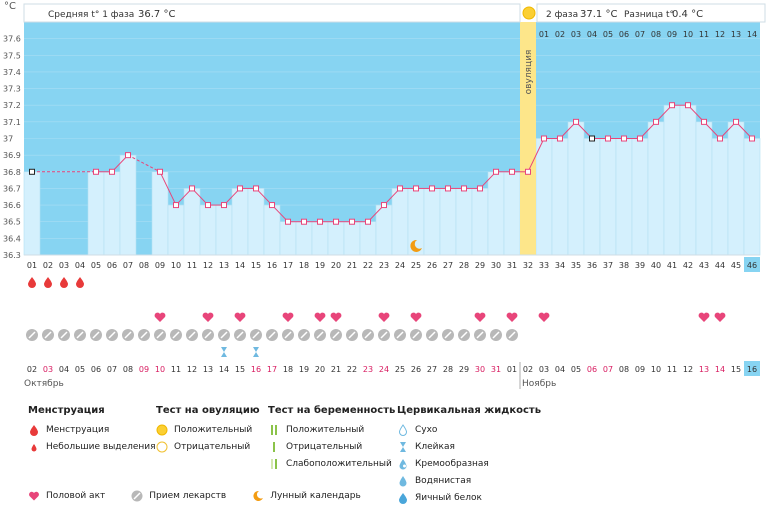  What do you see at coordinates (403, 429) in the screenshot?
I see `drop-outline-icon` at bounding box center [403, 429].